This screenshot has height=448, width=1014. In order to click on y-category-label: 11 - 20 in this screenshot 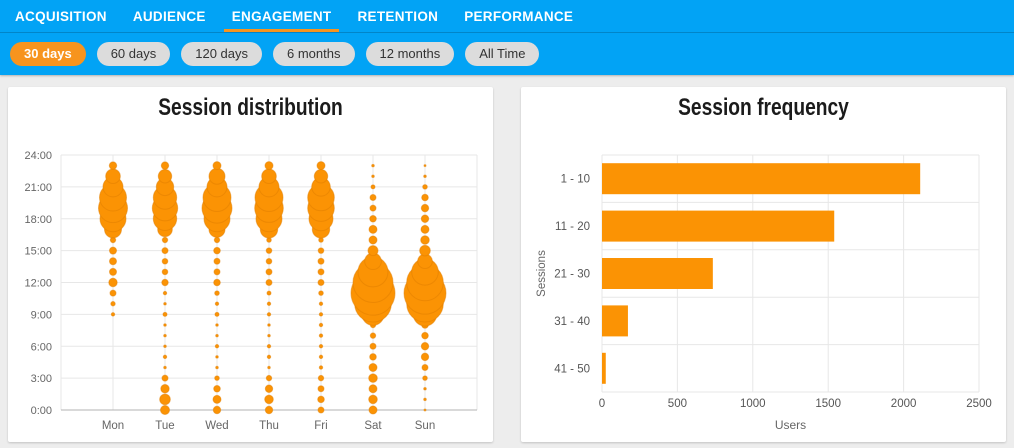, I will do `click(572, 227)`.